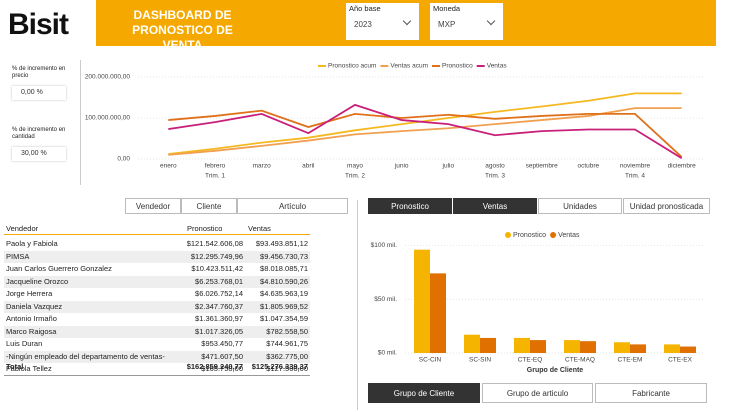 This screenshot has width=731, height=412. Describe the element at coordinates (31, 318) in the screenshot. I see `cell-name: Antonio Irmaño` at that location.